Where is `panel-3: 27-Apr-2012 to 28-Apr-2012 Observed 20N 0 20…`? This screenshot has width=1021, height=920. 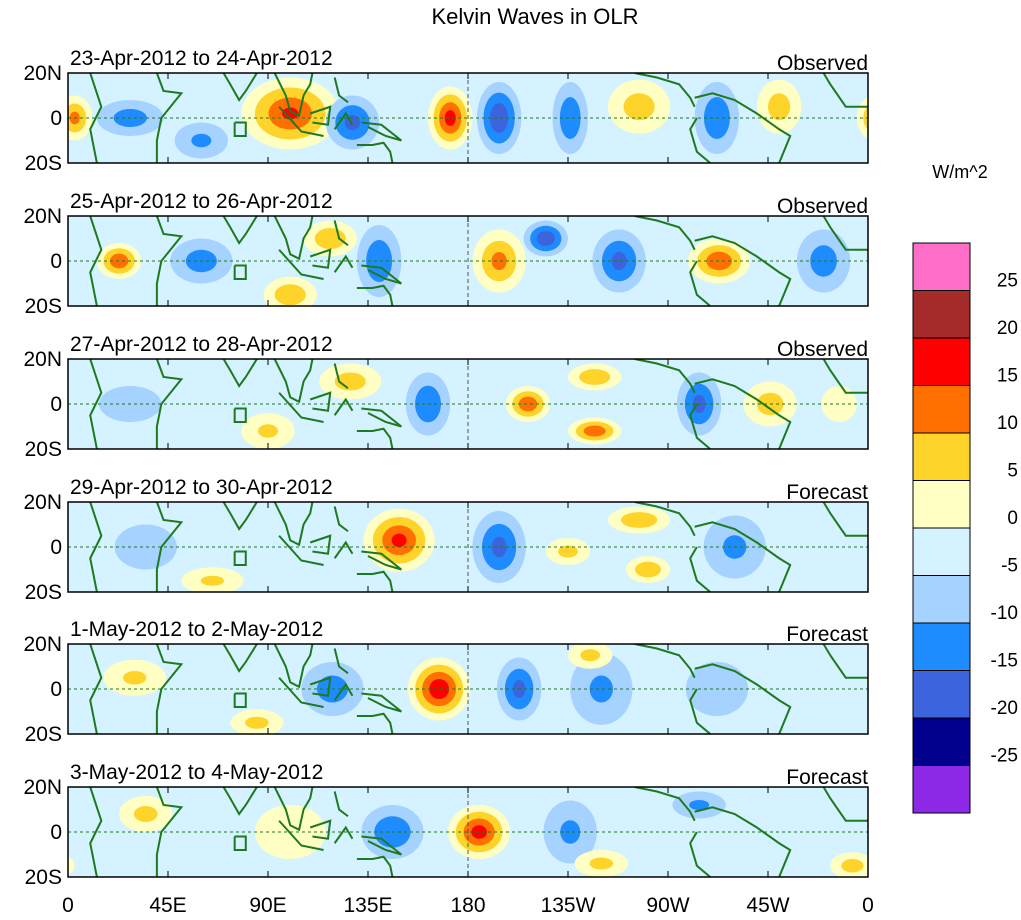 panel-3: 27-Apr-2012 to 28-Apr-2012 Observed 20N 0 20… is located at coordinates (446, 397).